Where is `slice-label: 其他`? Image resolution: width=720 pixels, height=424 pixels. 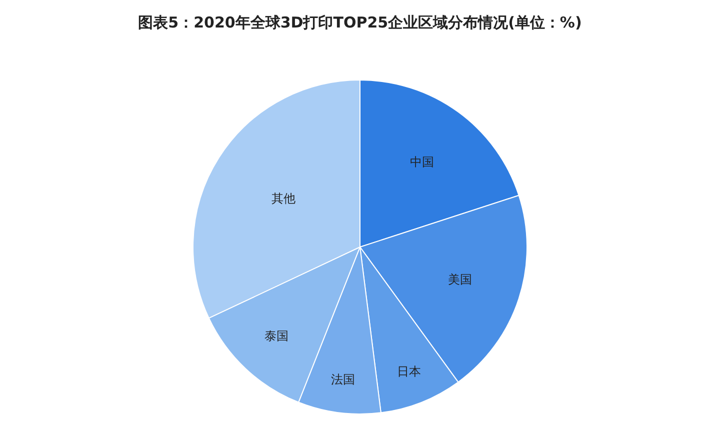 slice-label: 其他 is located at coordinates (284, 198).